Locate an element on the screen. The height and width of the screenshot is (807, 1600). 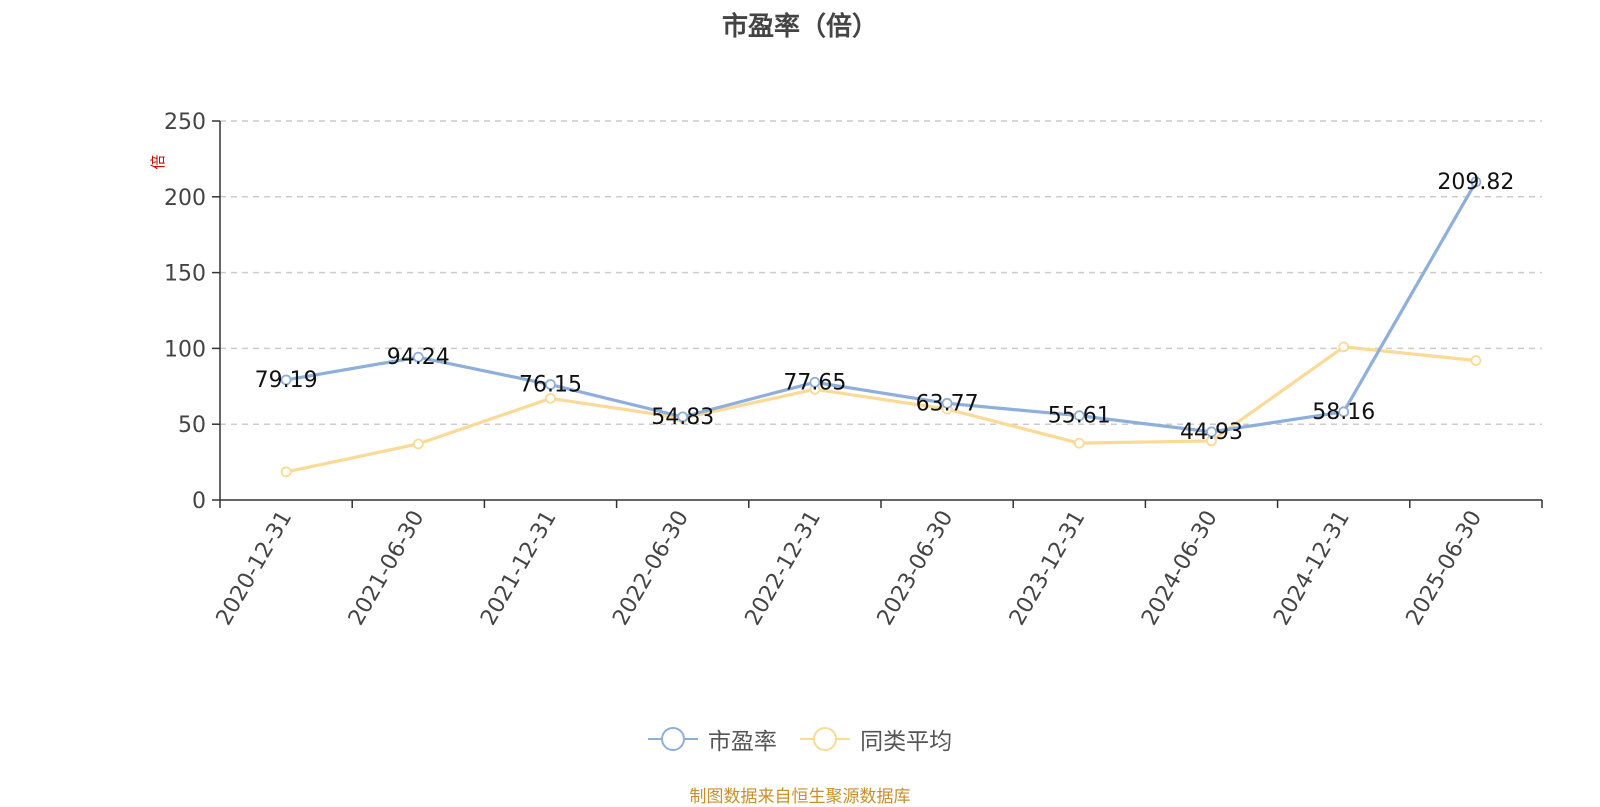
x-tick-label: 2022-06-30 is located at coordinates (651, 568).